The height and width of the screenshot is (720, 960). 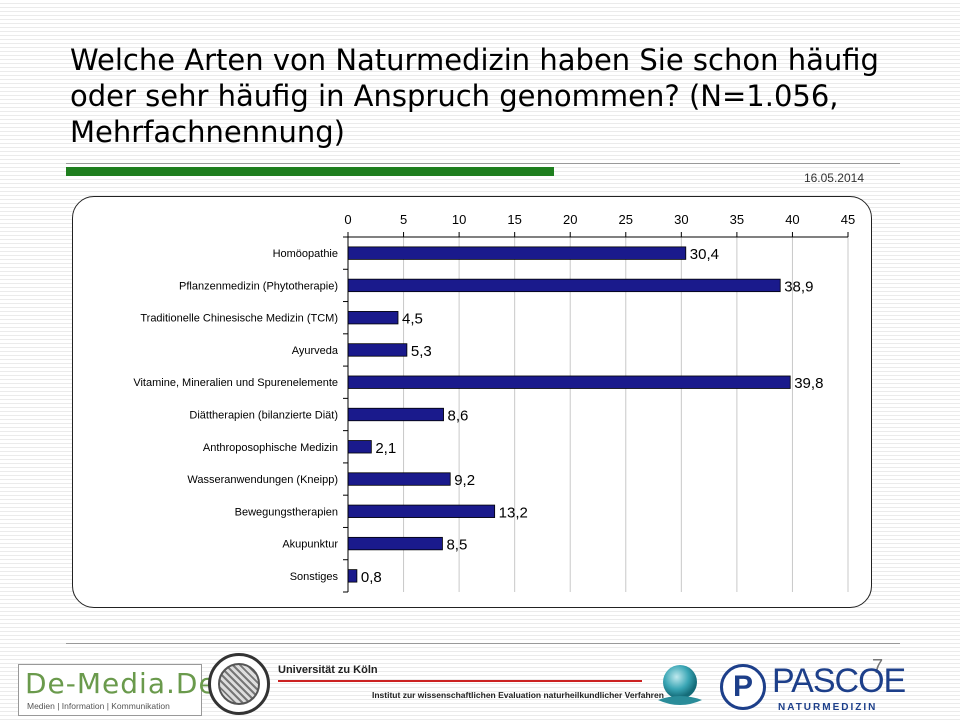 I want to click on x-tick-label: 35, so click(x=737, y=219).